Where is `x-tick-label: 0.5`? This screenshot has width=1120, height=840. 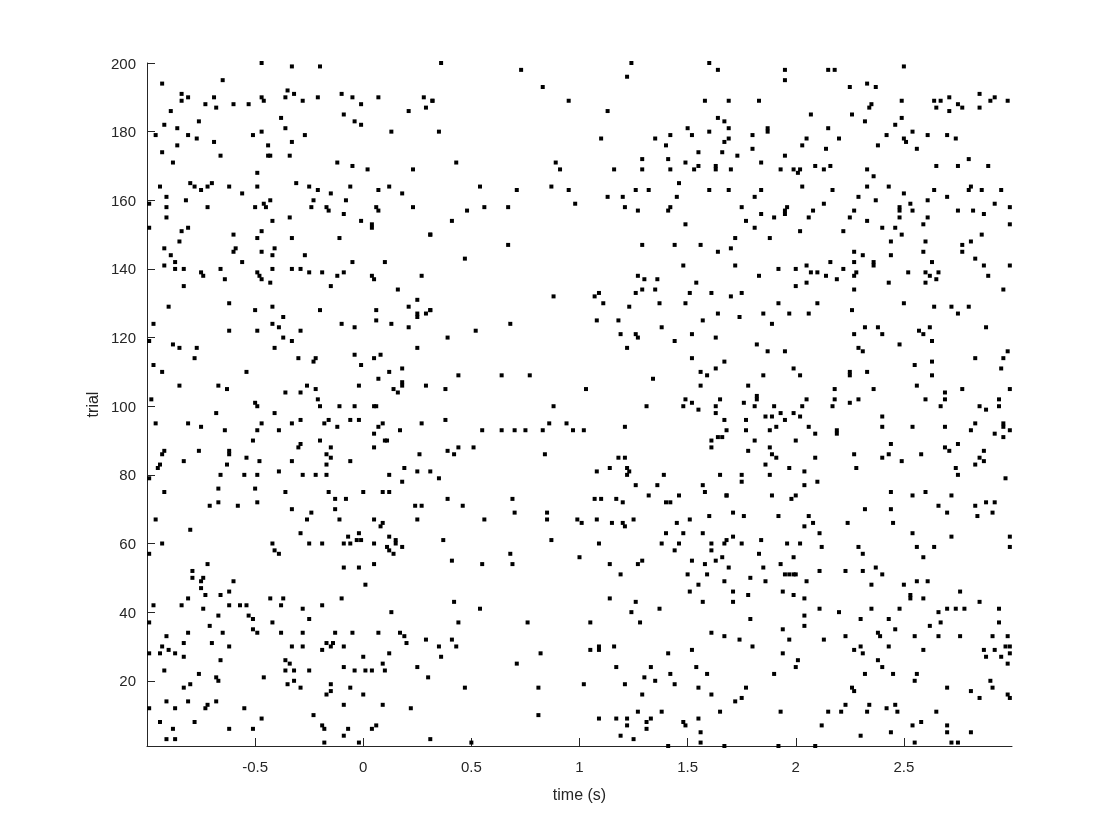
x-tick-label: 0.5 is located at coordinates (471, 766).